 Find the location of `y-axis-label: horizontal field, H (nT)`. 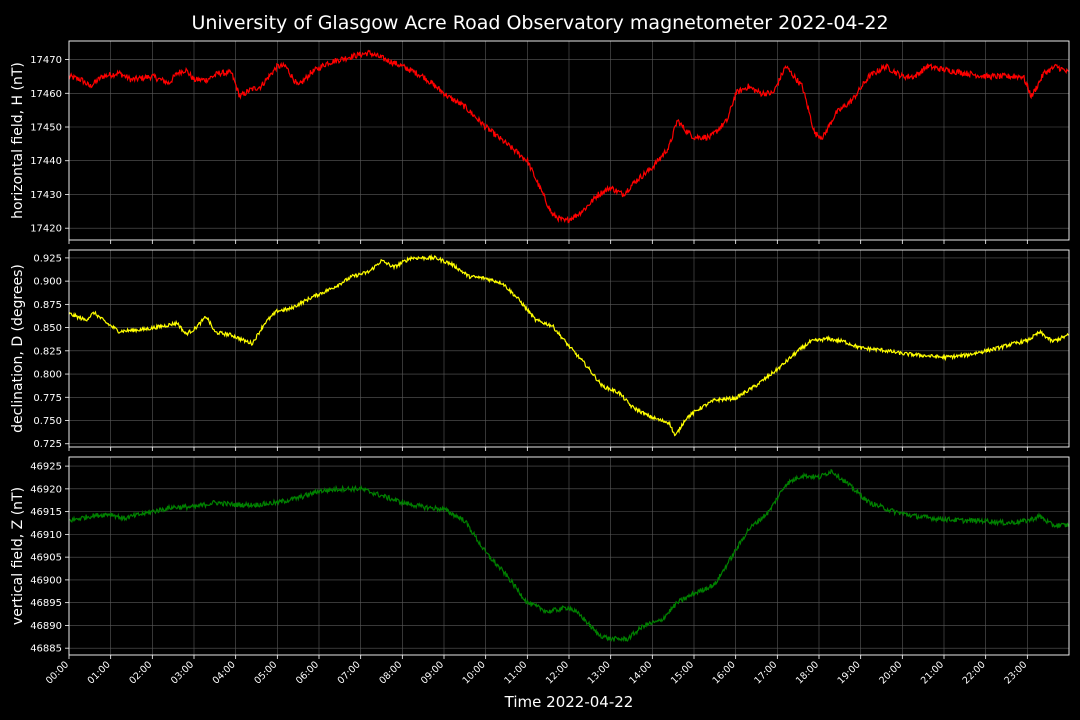

y-axis-label: horizontal field, H (nT) is located at coordinates (18, 140).